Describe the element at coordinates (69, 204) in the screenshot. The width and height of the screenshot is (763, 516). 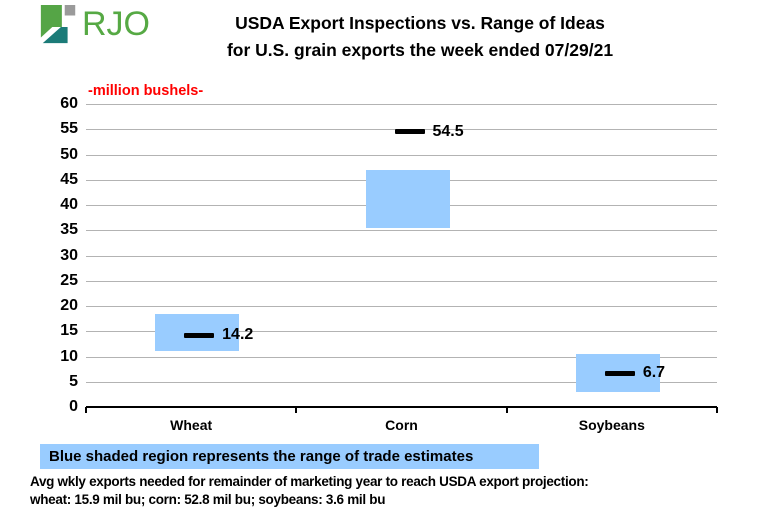
I see `y-tick-label: 40` at that location.